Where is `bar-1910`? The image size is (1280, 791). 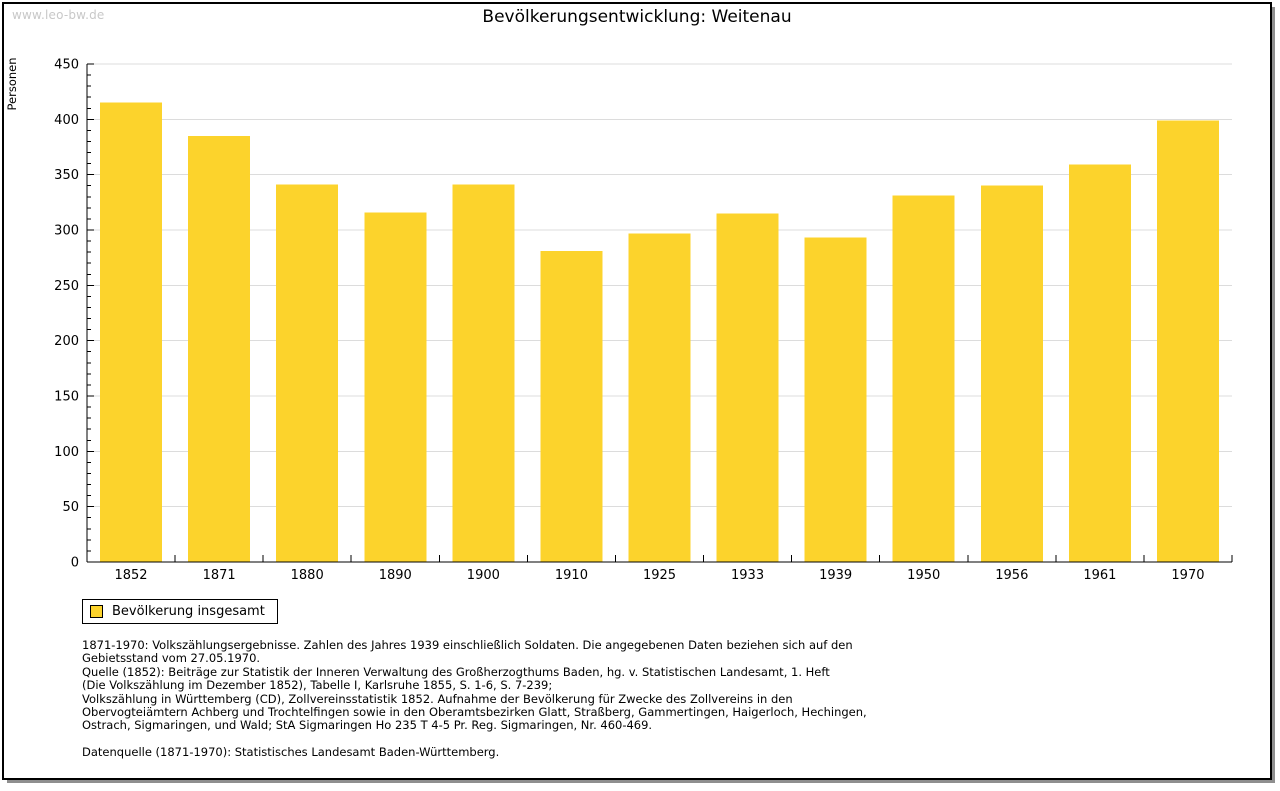 bar-1910 is located at coordinates (571, 406).